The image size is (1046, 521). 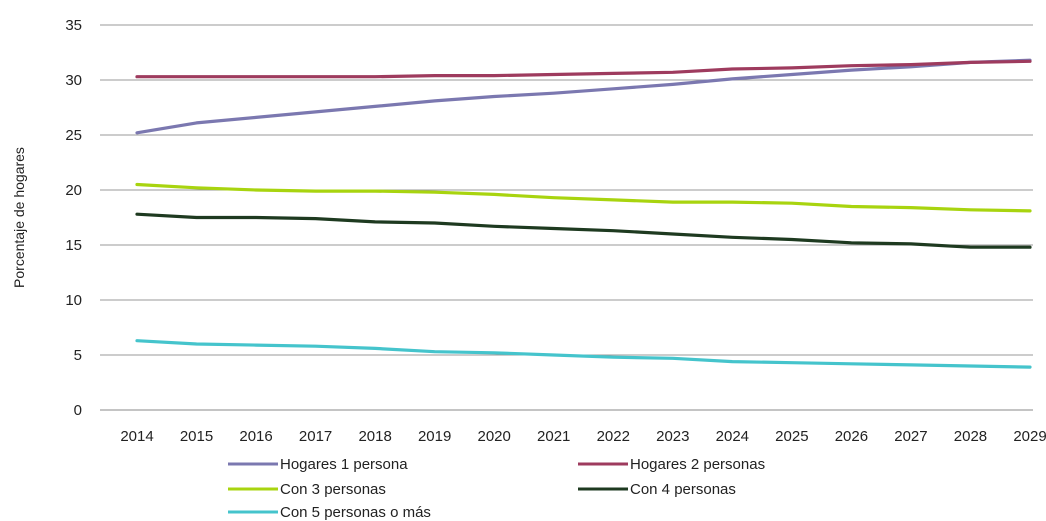 I want to click on legend-item: Con 3 personas, so click(x=307, y=489).